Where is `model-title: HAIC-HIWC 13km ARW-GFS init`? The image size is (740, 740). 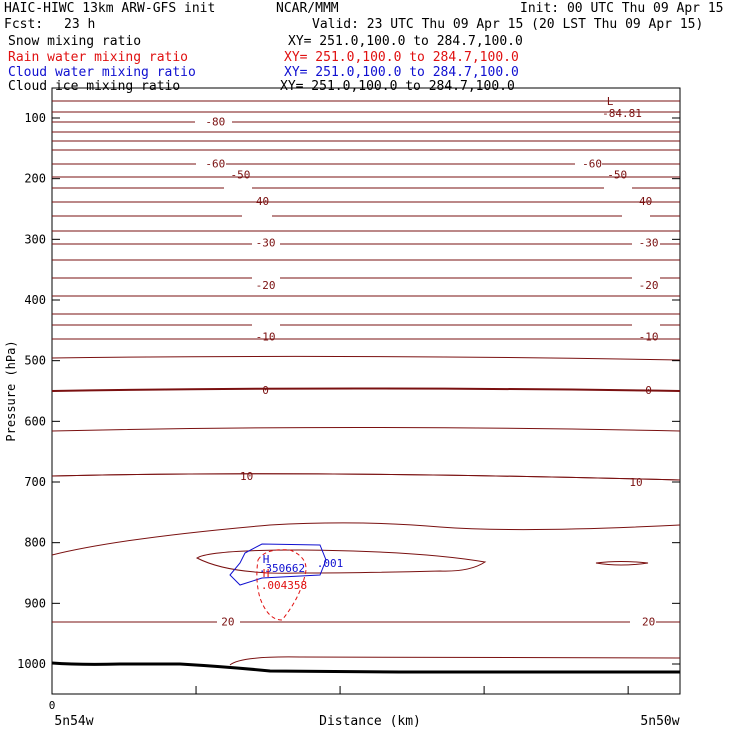
model-title: HAIC-HIWC 13km ARW-GFS init is located at coordinates (110, 8).